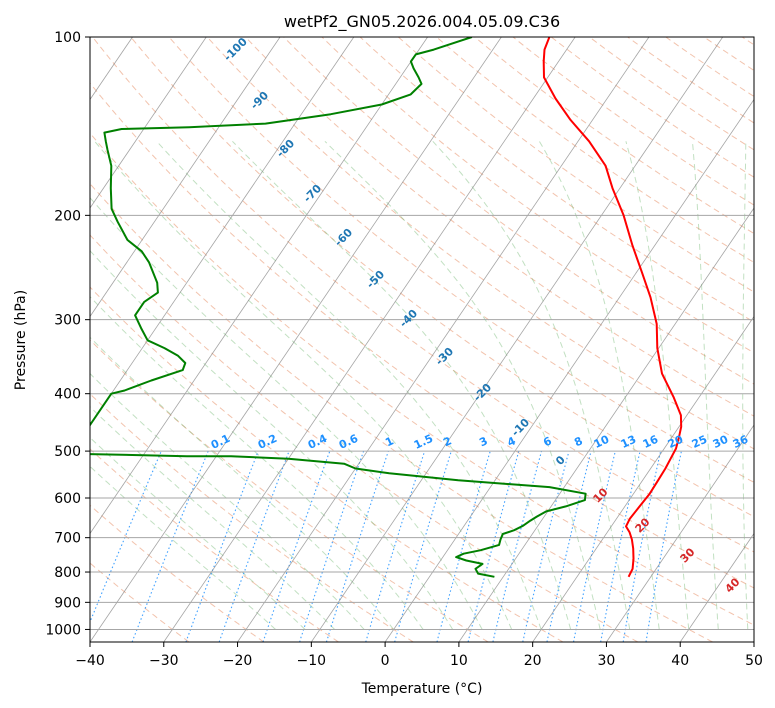 The image size is (775, 708). What do you see at coordinates (408, 318) in the screenshot?
I see `dry-adiabat-label: -40` at bounding box center [408, 318].